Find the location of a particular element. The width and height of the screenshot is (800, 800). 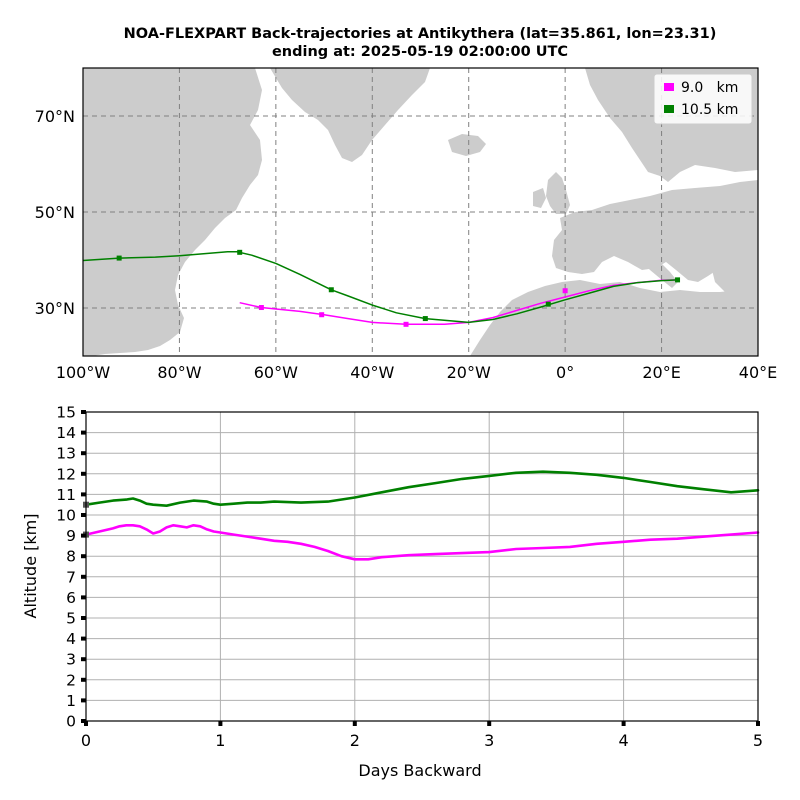

y-tick-label: 0 is located at coordinates (71, 722).